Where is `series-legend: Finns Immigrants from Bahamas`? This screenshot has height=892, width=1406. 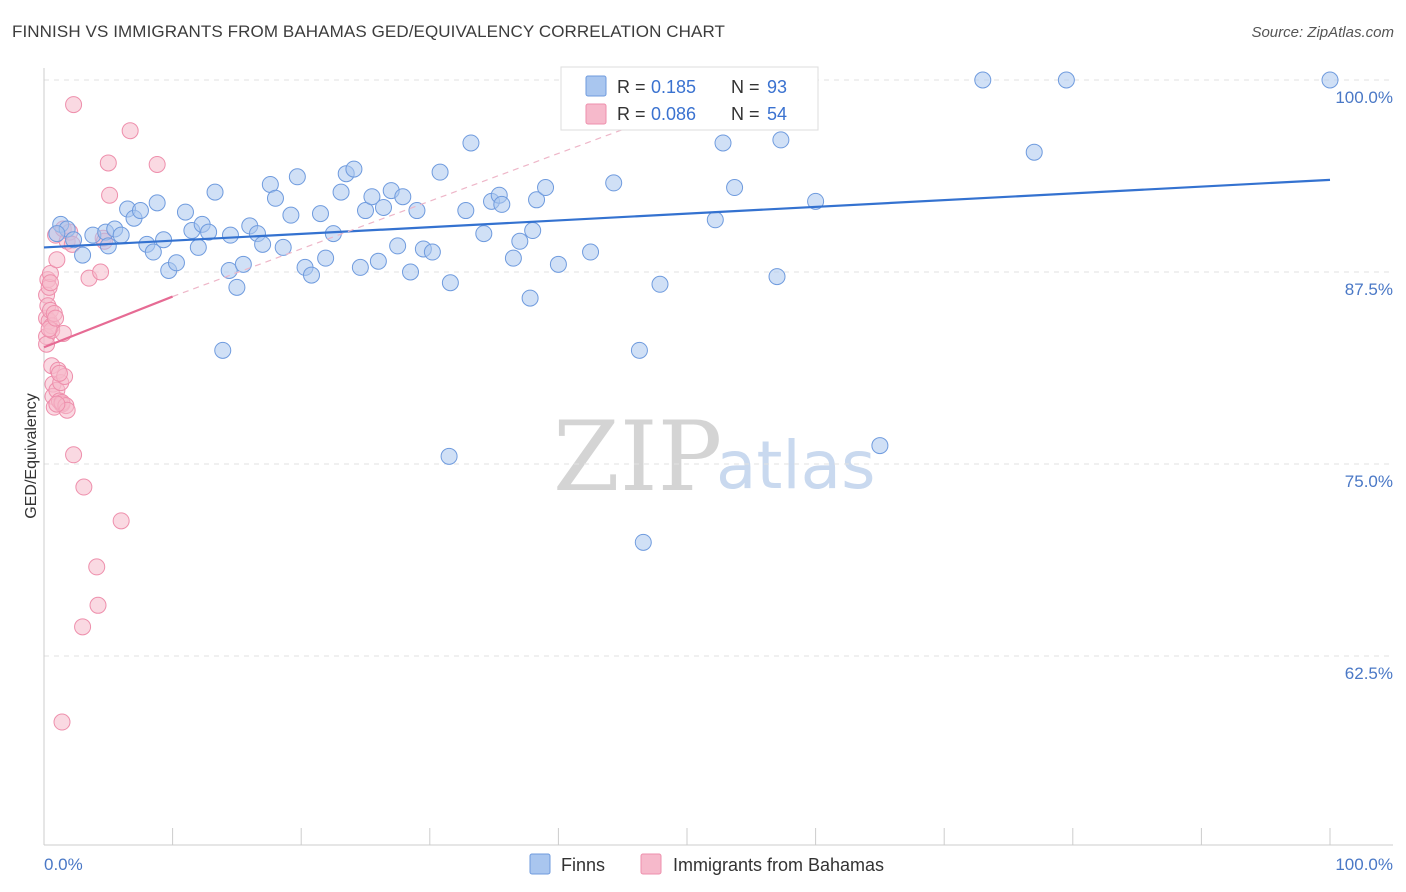 series-legend: Finns Immigrants from Bahamas is located at coordinates (706, 864).